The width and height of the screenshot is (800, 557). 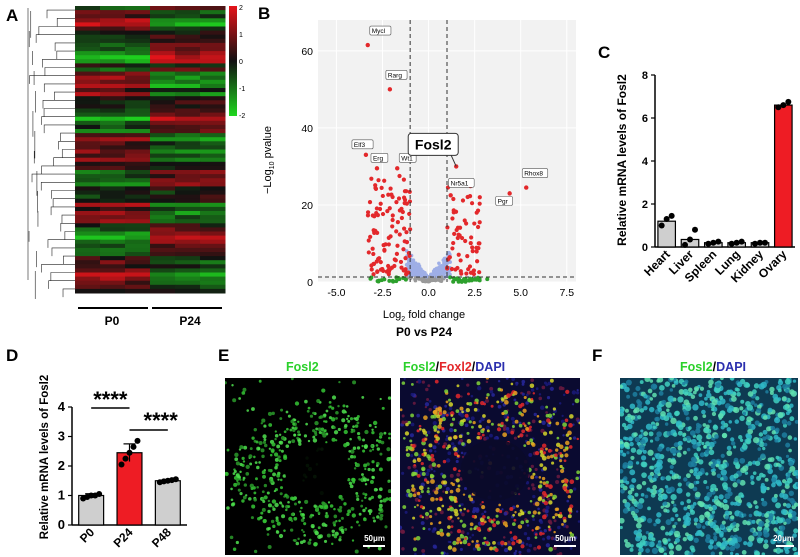 What do you see at coordinates (62, 276) in the screenshot?
I see `dendrogram-branch` at bounding box center [62, 276].